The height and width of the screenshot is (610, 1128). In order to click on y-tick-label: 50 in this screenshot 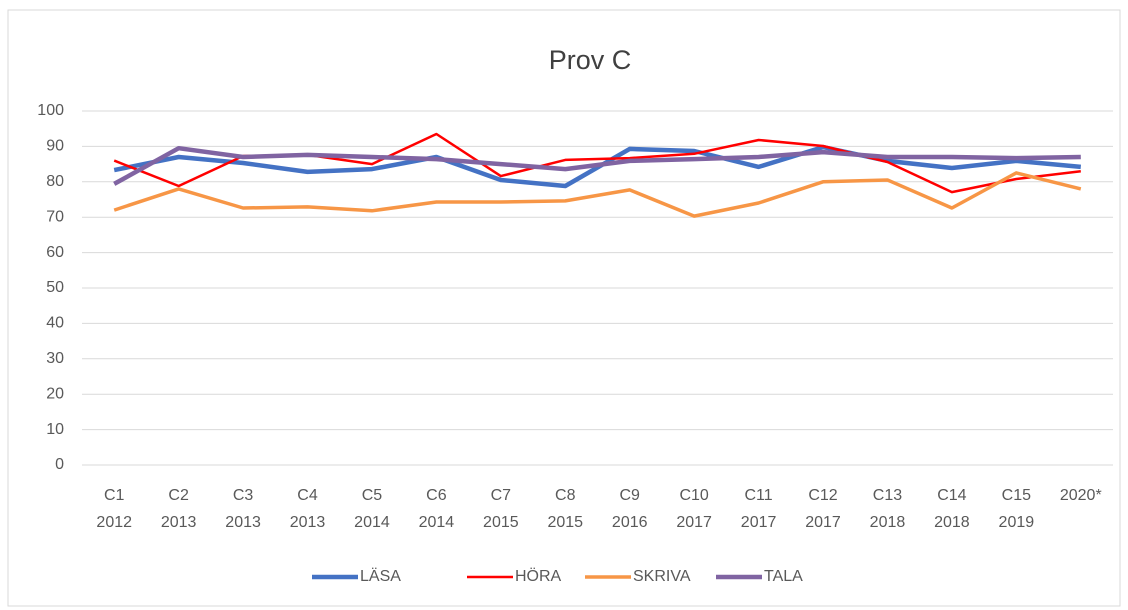, I will do `click(55, 287)`.